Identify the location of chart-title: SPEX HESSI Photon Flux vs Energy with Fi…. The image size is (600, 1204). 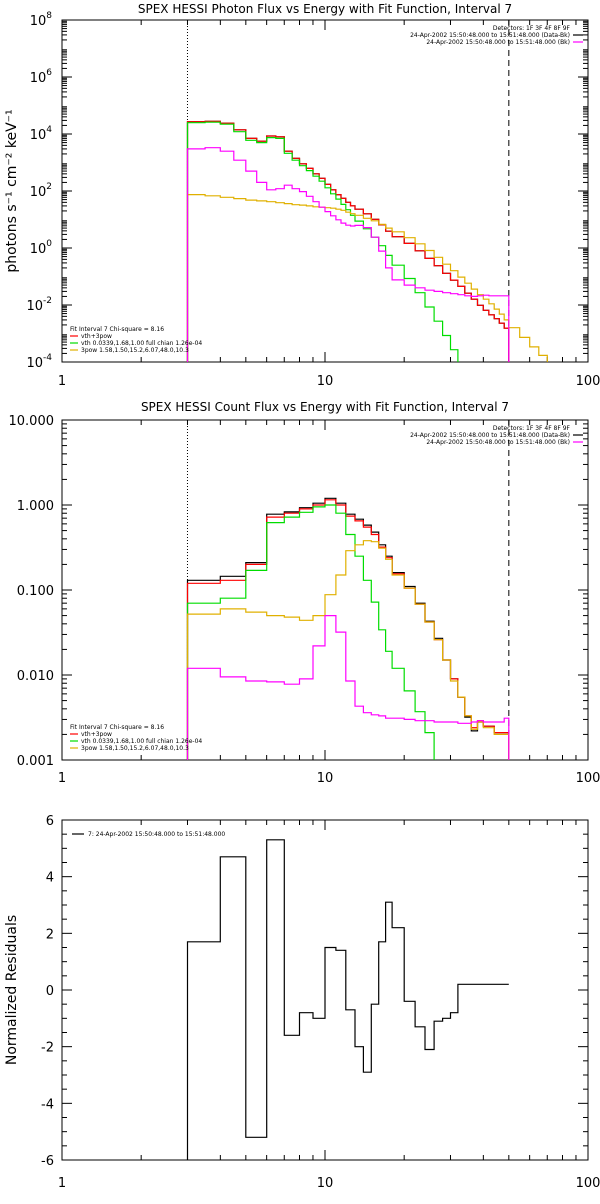
(325, 9).